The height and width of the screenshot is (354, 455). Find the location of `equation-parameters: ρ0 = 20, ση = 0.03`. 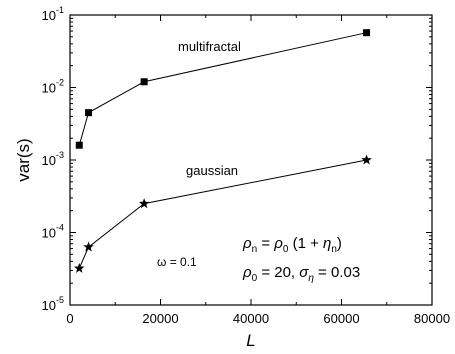

equation-parameters: ρ0 = 20, ση = 0.03 is located at coordinates (301, 274).